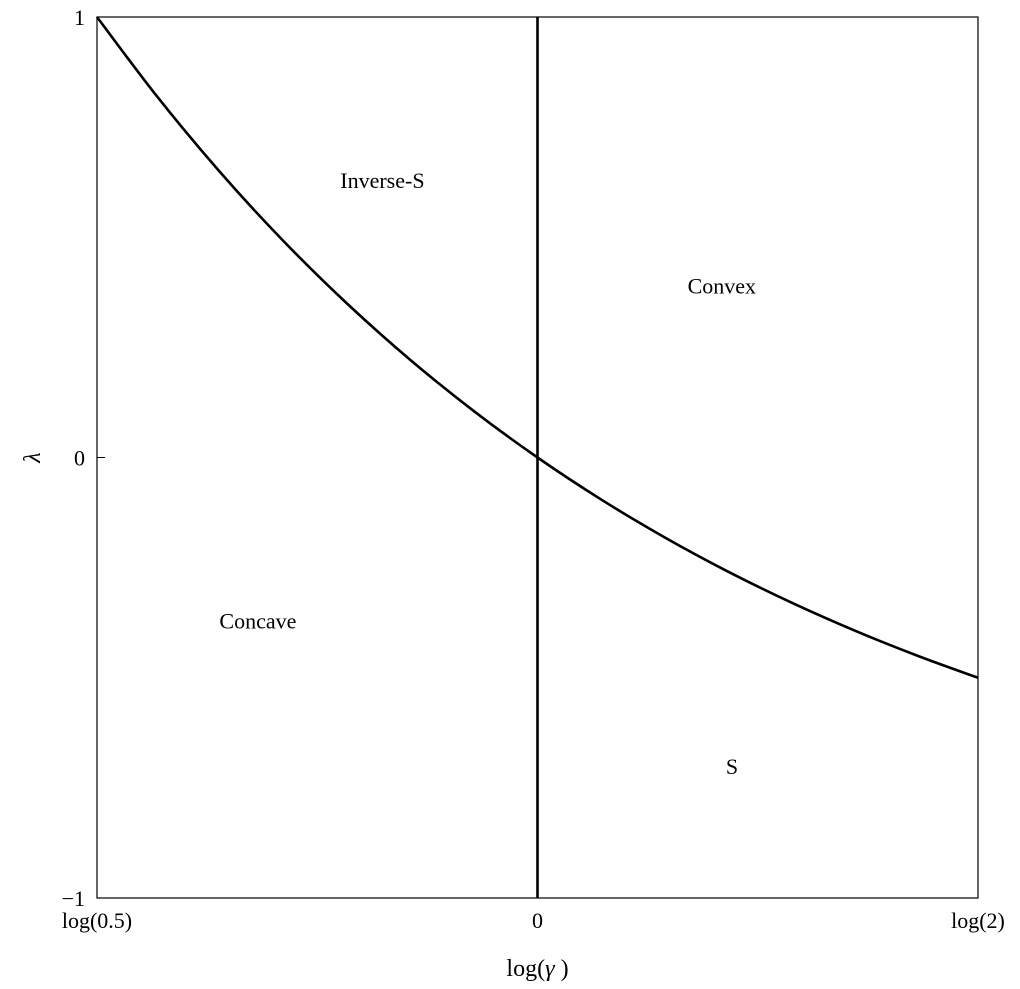  Describe the element at coordinates (978, 920) in the screenshot. I see `x-tick-label: log(2)` at that location.